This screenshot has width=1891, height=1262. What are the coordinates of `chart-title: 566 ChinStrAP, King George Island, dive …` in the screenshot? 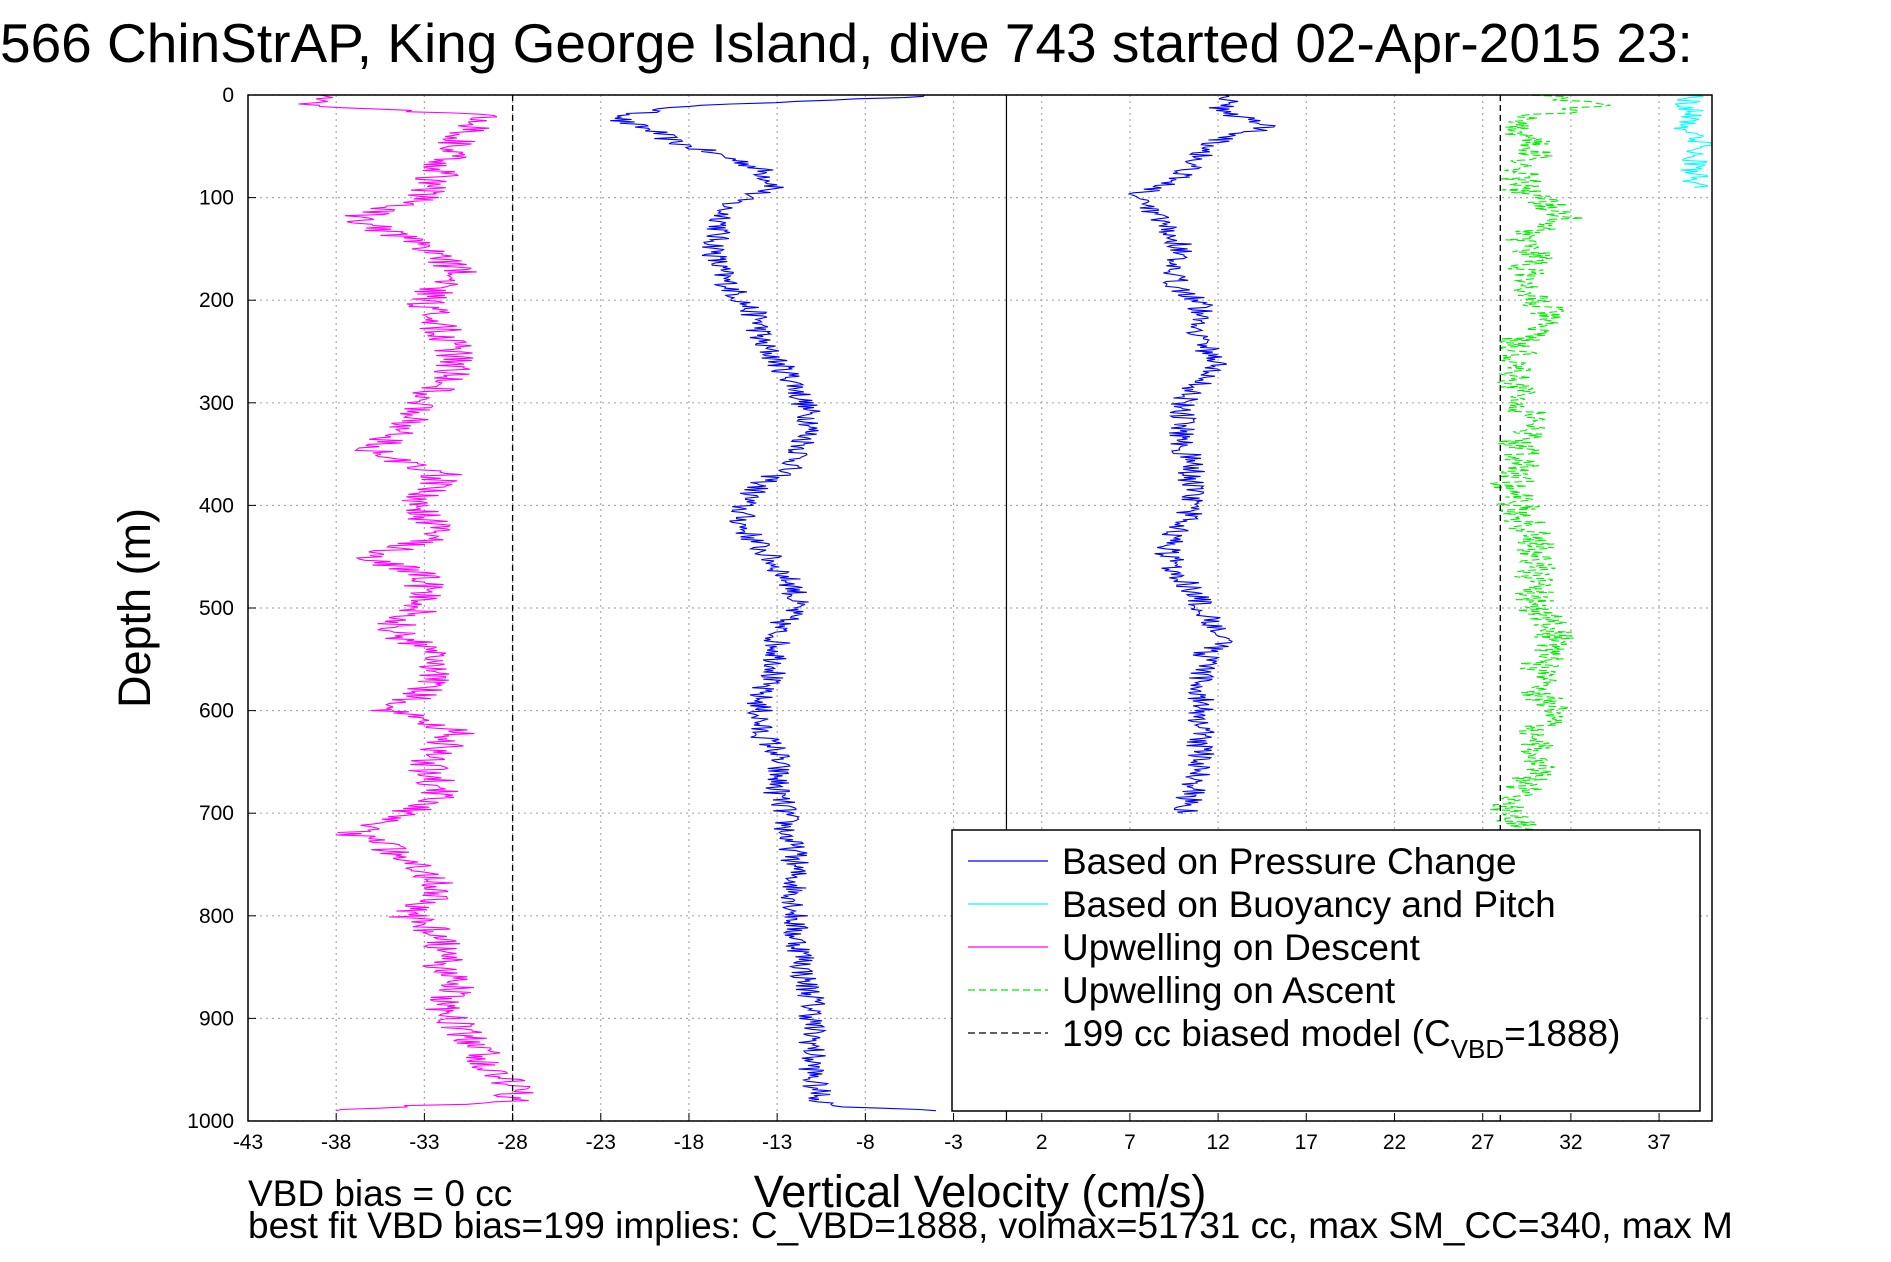 It's located at (846, 43).